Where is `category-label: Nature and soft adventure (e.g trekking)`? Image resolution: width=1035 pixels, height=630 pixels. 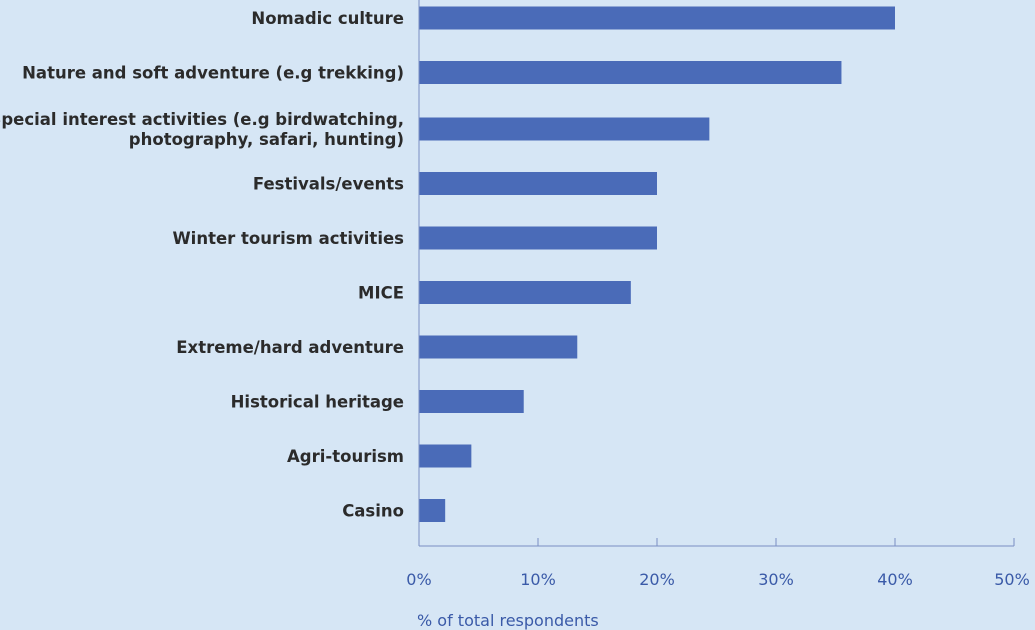 category-label: Nature and soft adventure (e.g trekking) is located at coordinates (213, 73).